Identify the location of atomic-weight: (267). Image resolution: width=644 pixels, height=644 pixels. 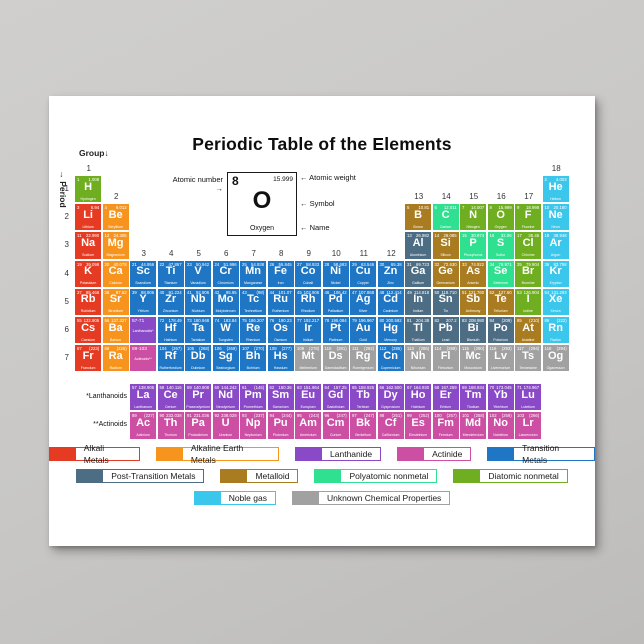
(176, 349).